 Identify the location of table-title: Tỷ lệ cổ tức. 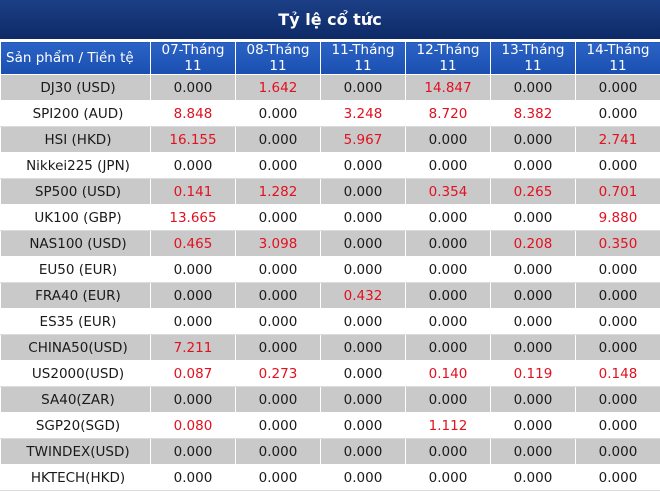
(330, 20).